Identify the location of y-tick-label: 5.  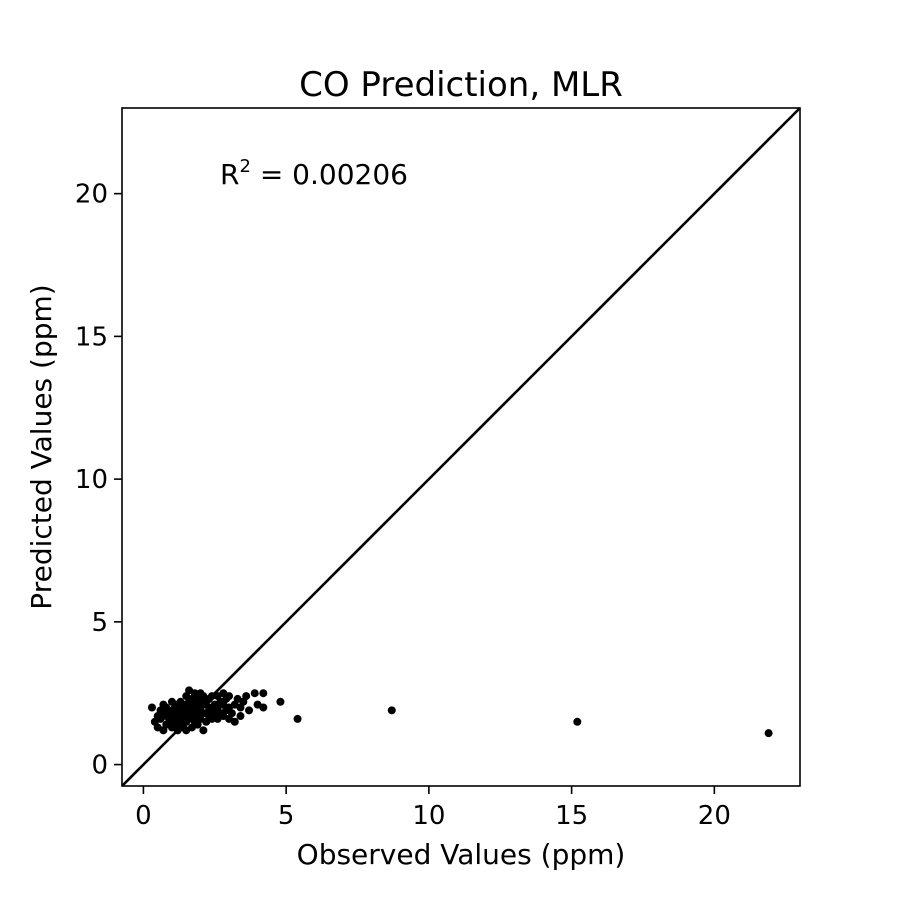
(99, 623).